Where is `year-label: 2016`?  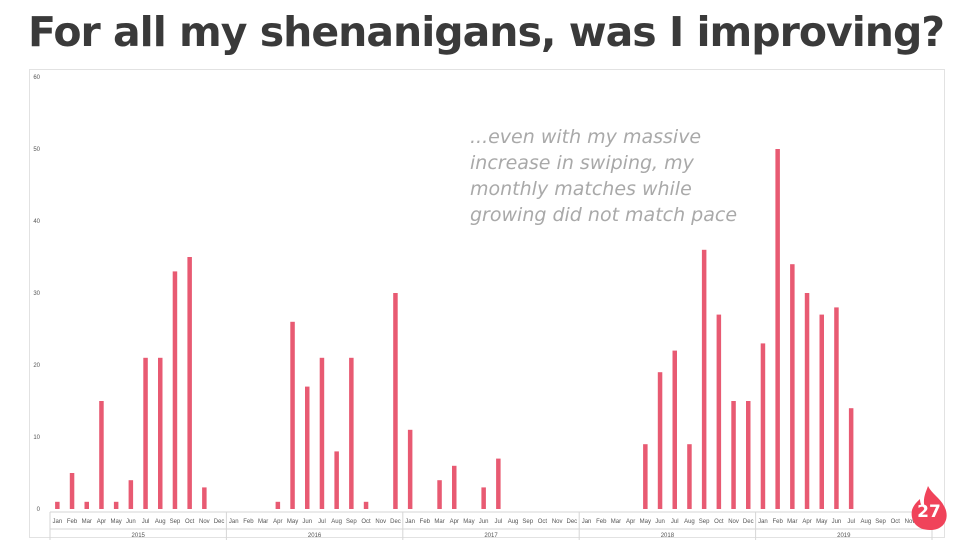 year-label: 2016 is located at coordinates (315, 536).